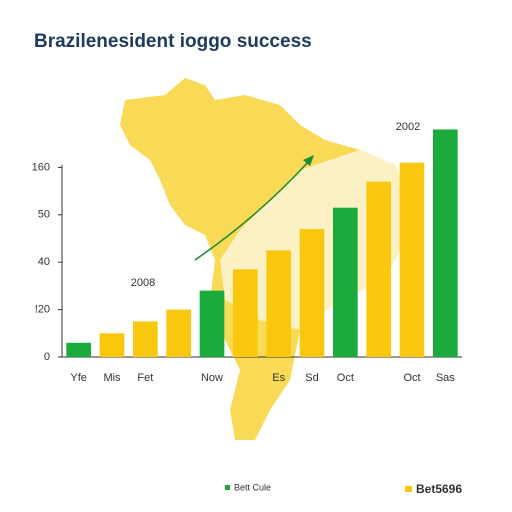 This screenshot has width=512, height=512. I want to click on x-tick-label: Yfe, so click(78, 378).